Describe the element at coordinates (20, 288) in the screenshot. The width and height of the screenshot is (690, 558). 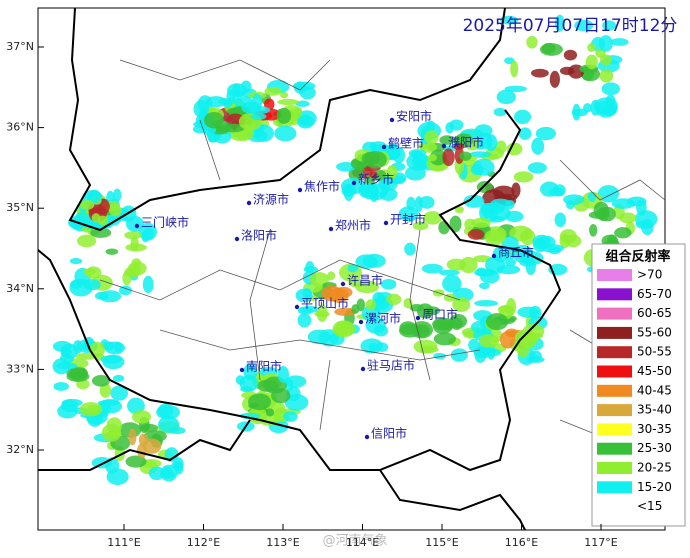
I see `lat-tick-label: 34°N` at that location.